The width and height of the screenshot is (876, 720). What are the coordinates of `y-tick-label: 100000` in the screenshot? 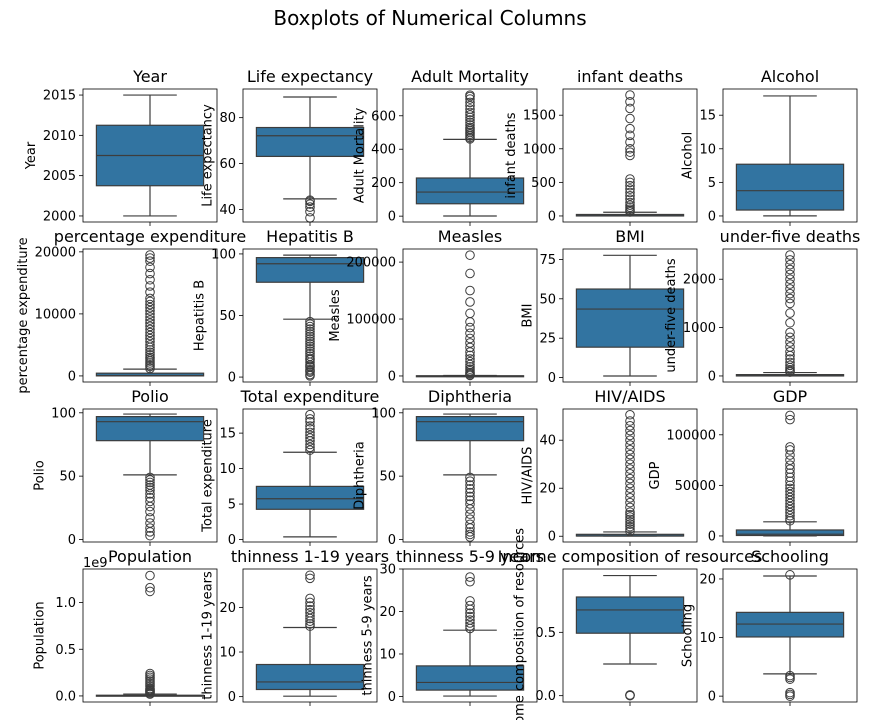 It's located at (371, 320).